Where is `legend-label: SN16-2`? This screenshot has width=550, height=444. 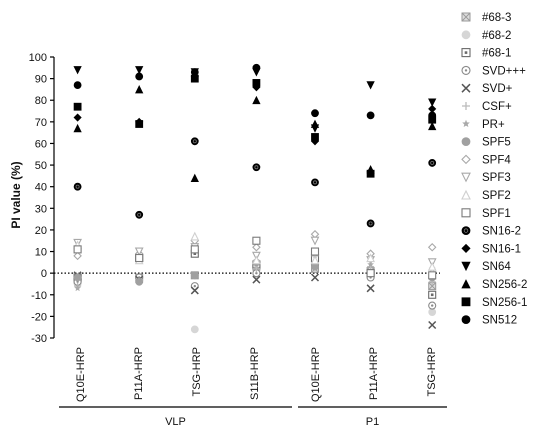
legend-label: SN16-2 is located at coordinates (501, 232).